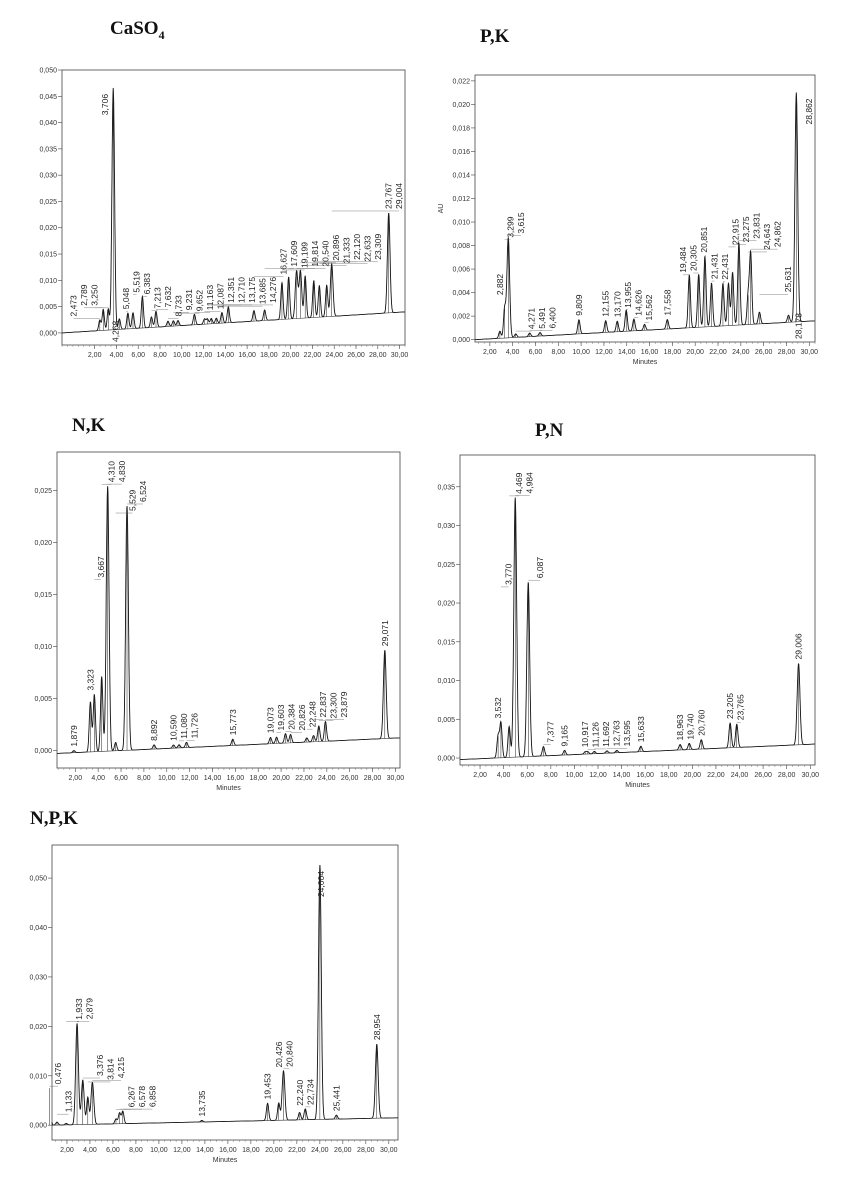 This screenshot has height=1193, width=842. What do you see at coordinates (48, 71) in the screenshot?
I see `y-tick-label: 0,050` at bounding box center [48, 71].